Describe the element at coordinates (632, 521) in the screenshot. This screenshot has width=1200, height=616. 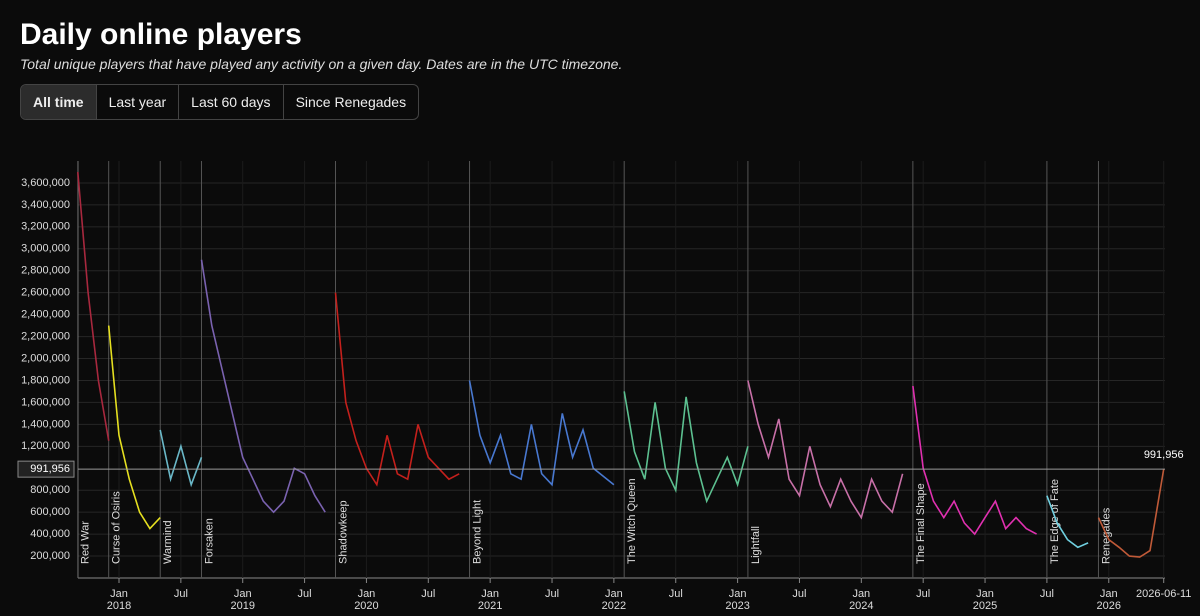
I see `release-label: The Witch Queen` at that location.